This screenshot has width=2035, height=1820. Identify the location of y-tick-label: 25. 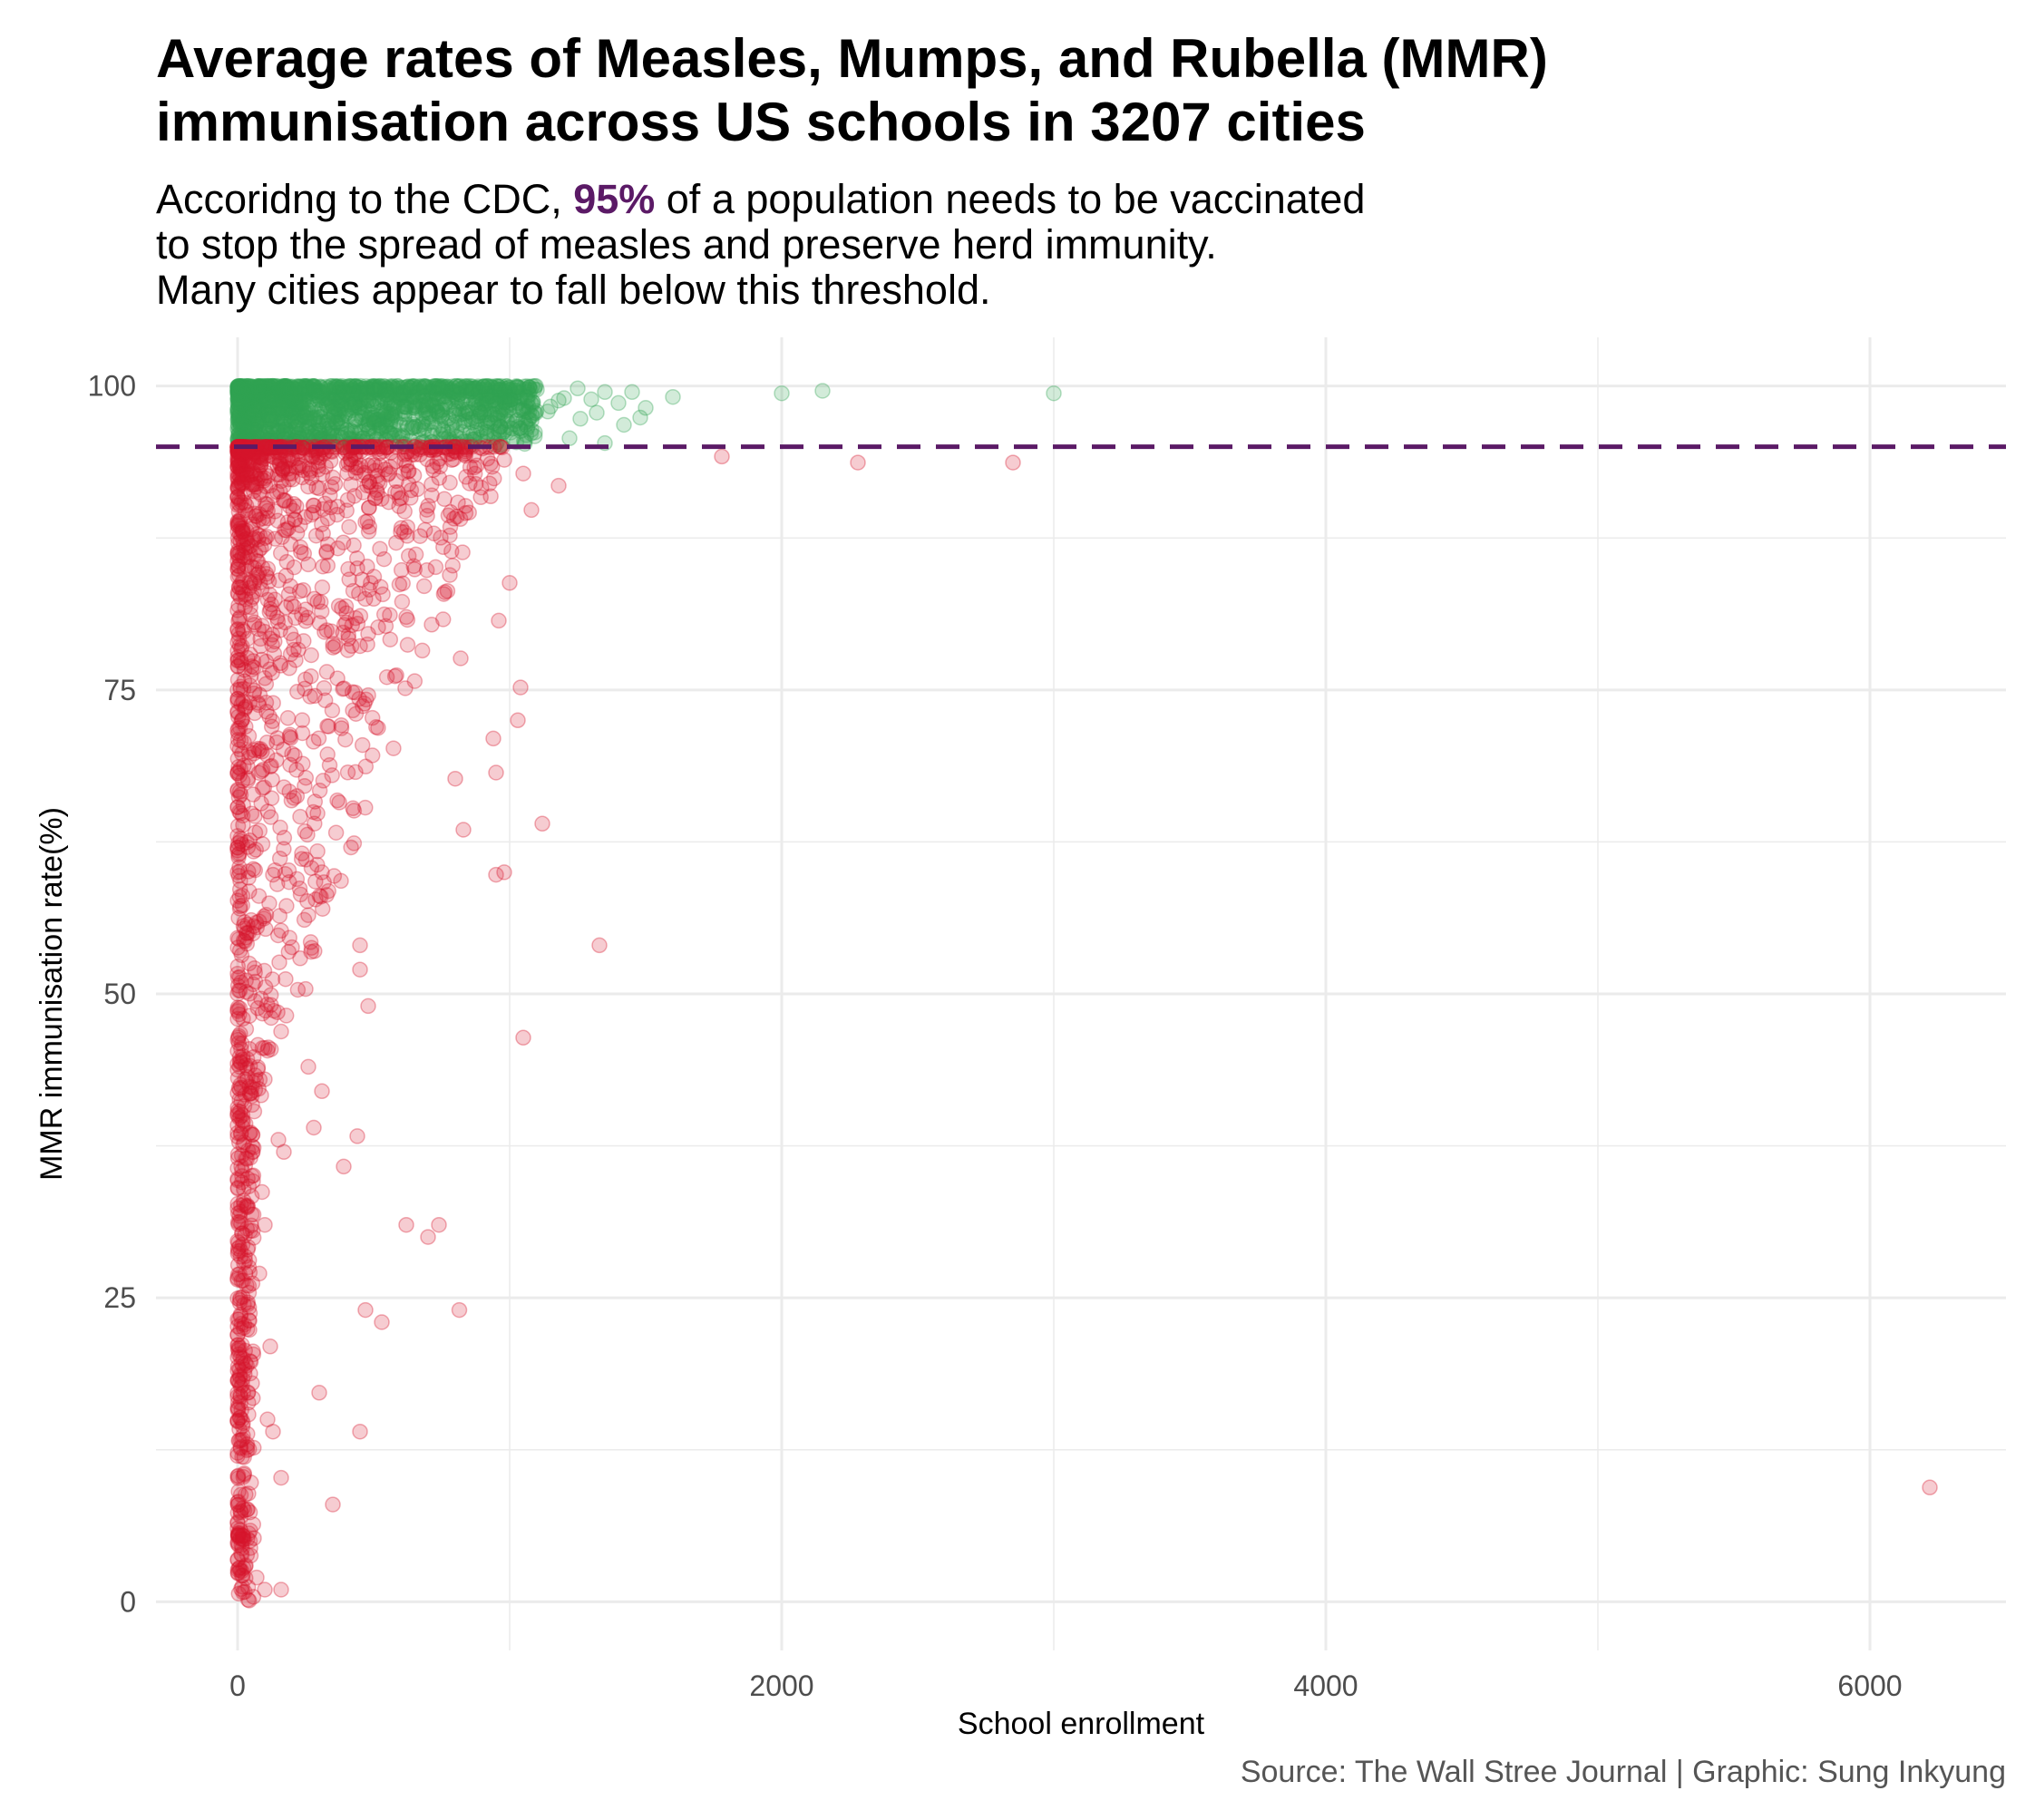
(119, 1298).